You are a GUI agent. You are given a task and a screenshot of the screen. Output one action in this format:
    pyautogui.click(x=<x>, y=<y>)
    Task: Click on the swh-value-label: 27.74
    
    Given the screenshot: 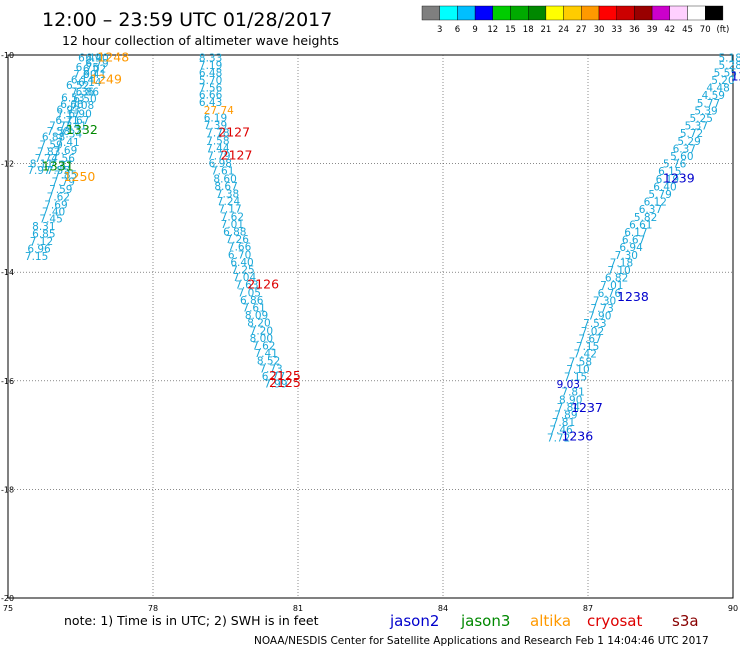 What is the action you would take?
    pyautogui.click(x=219, y=111)
    